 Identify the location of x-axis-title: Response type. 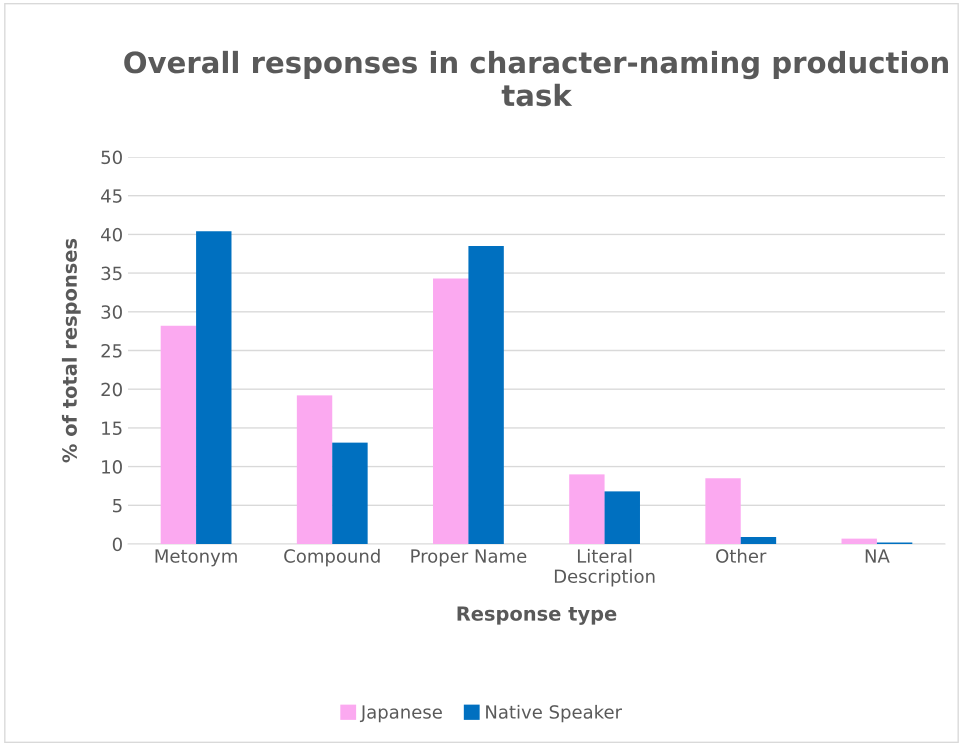
(537, 615).